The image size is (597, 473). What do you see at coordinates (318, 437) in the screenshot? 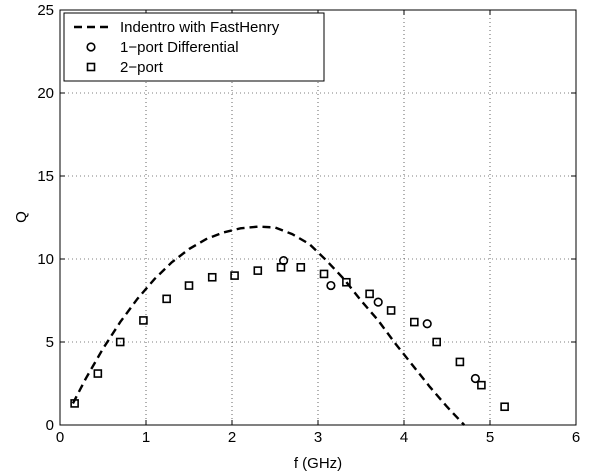
I see `x-tick-label: 3` at bounding box center [318, 437].